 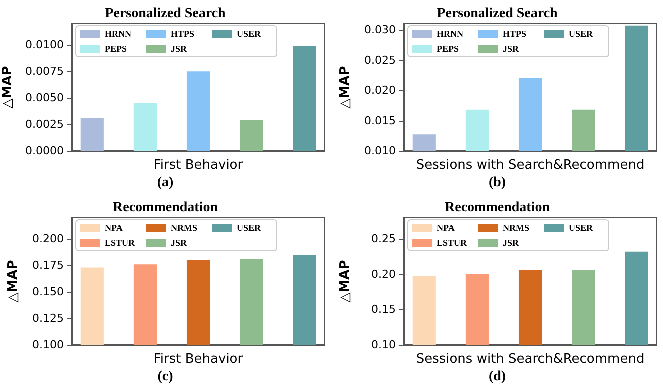 What do you see at coordinates (497, 377) in the screenshot?
I see `text: (d)` at bounding box center [497, 377].